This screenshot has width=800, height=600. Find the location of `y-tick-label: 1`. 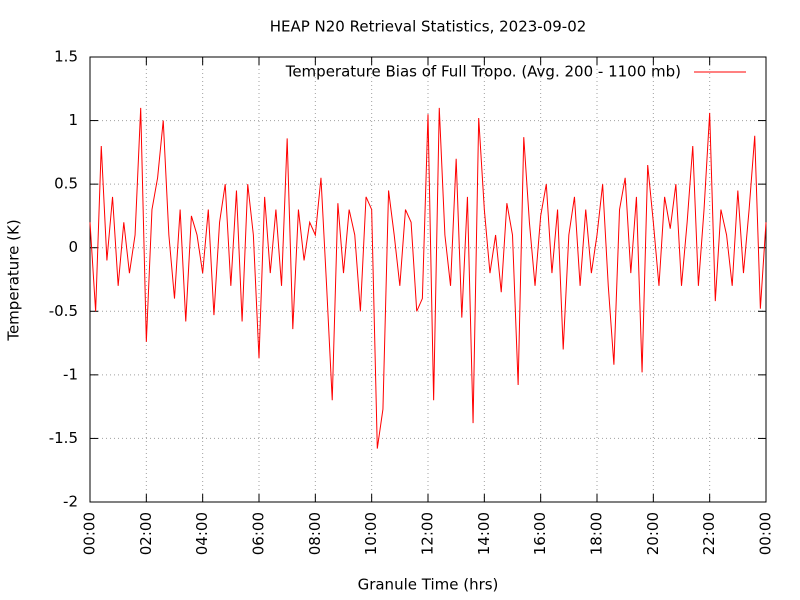

y-tick-label: 1 is located at coordinates (73, 120).